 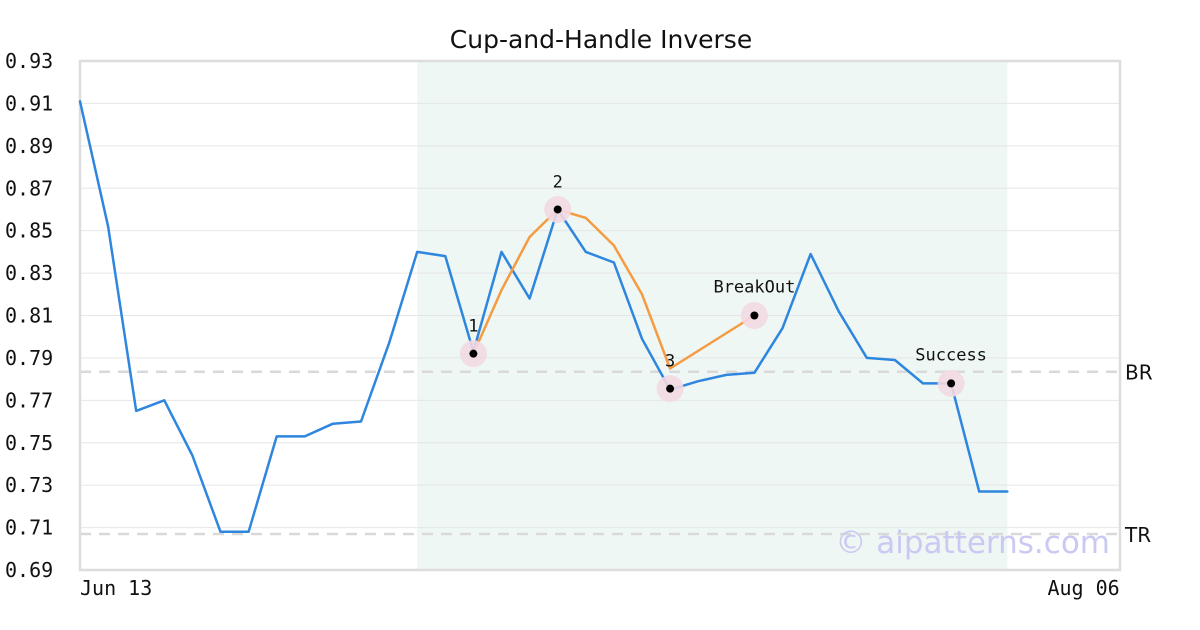 I want to click on y-tick-label: 0.83, so click(x=29, y=273).